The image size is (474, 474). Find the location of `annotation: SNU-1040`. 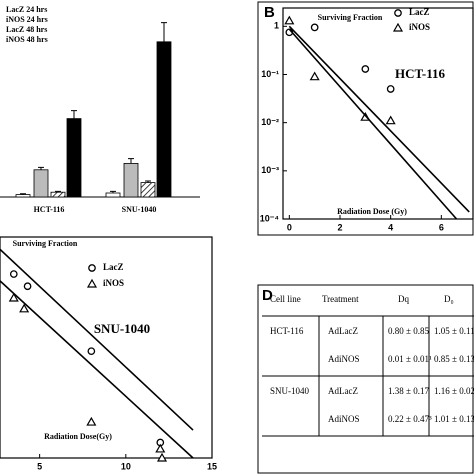

annotation: SNU-1040 is located at coordinates (122, 328).